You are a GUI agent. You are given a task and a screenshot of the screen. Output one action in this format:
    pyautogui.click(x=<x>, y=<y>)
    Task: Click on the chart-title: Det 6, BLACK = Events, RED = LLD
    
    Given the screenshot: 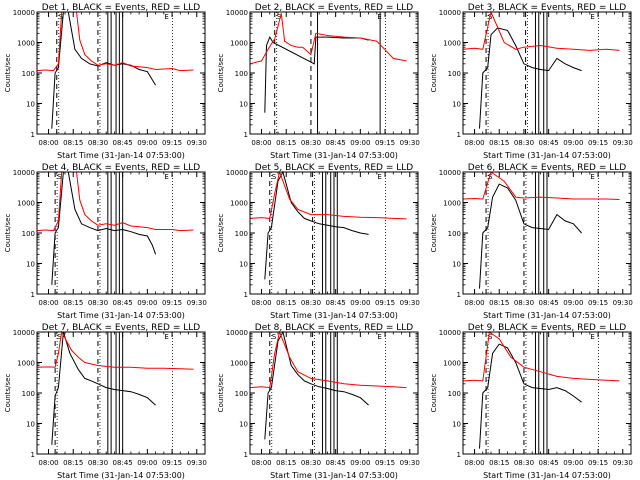 What is the action you would take?
    pyautogui.click(x=547, y=168)
    